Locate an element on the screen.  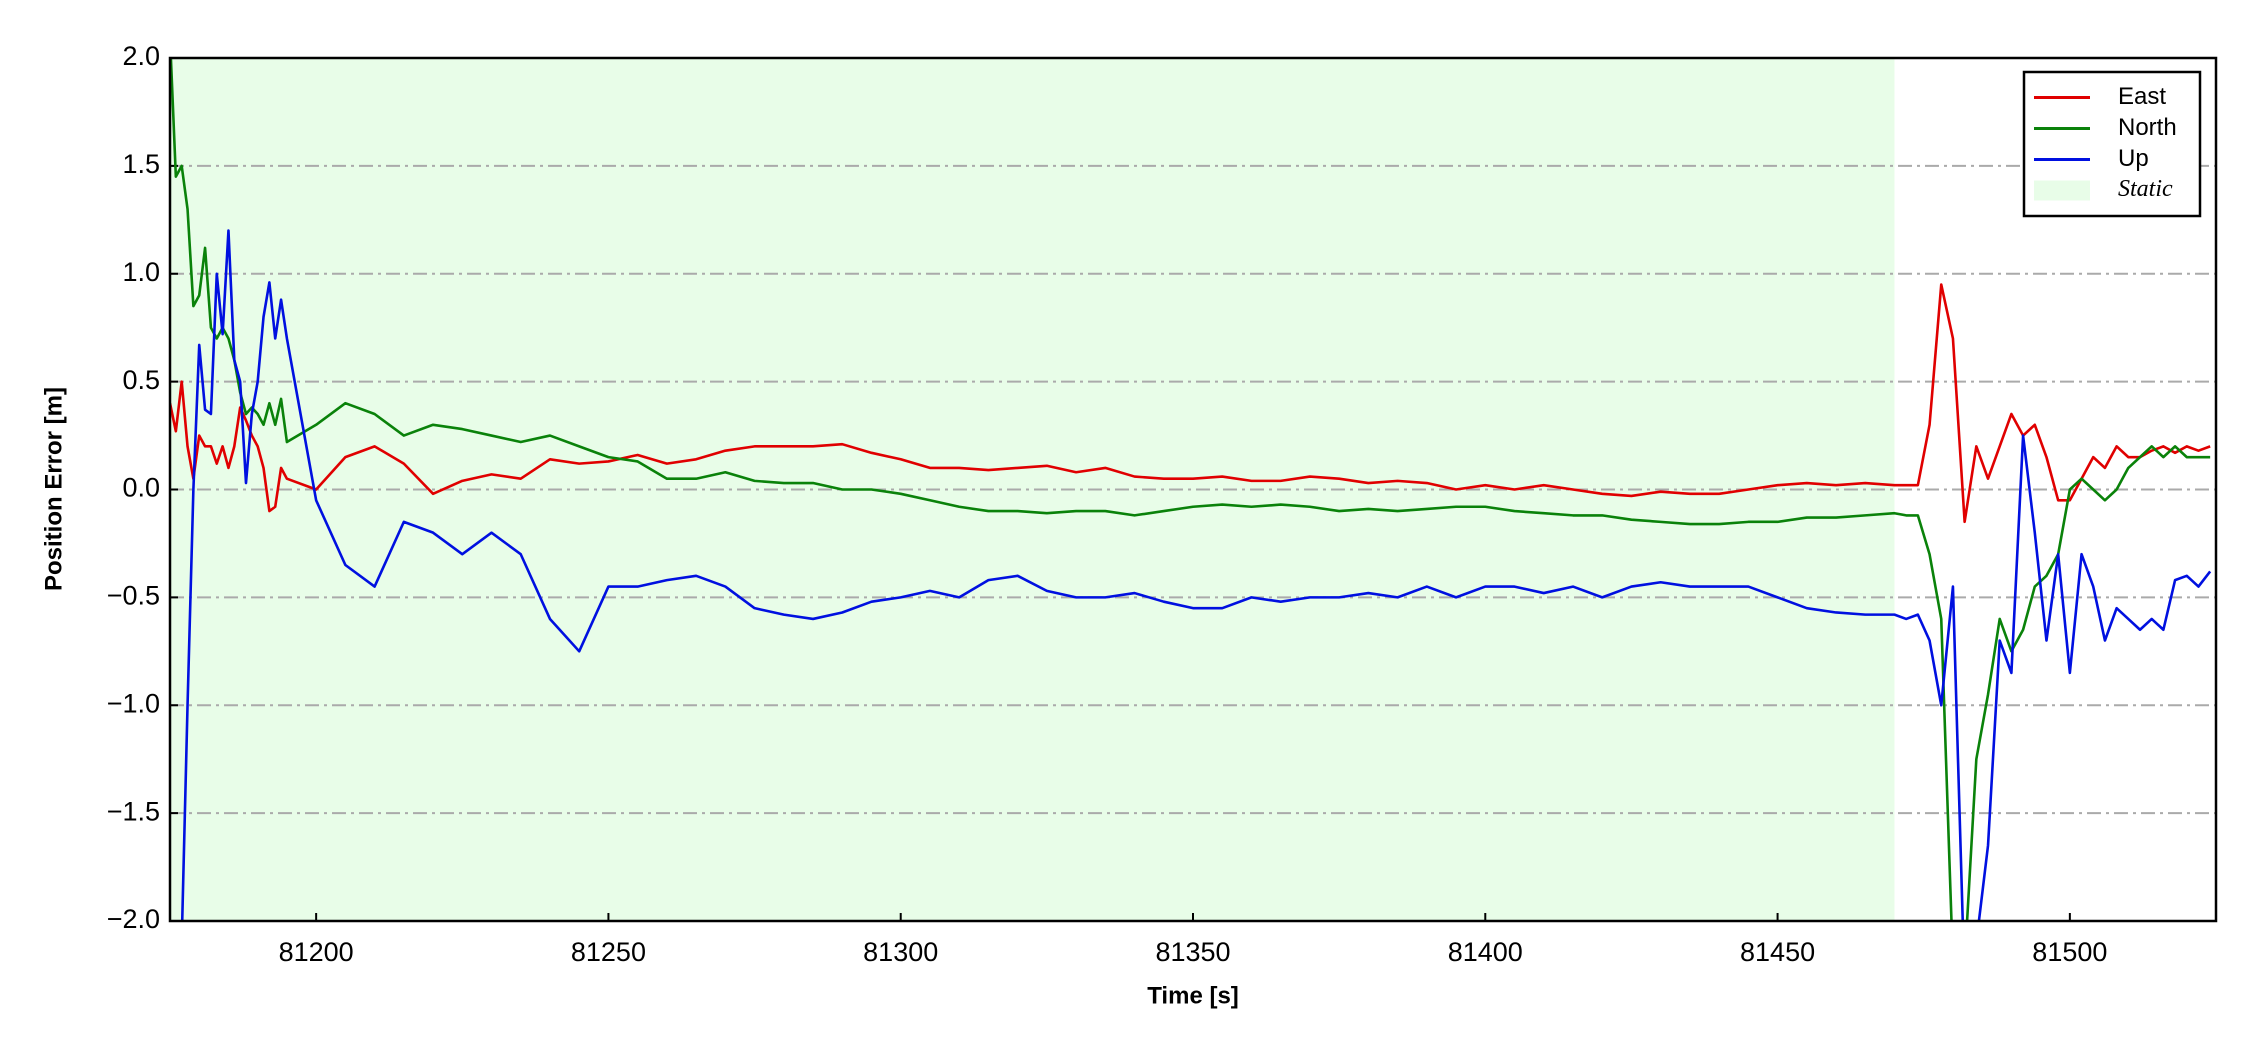
x-axis-label: Time [s] is located at coordinates (1193, 995).